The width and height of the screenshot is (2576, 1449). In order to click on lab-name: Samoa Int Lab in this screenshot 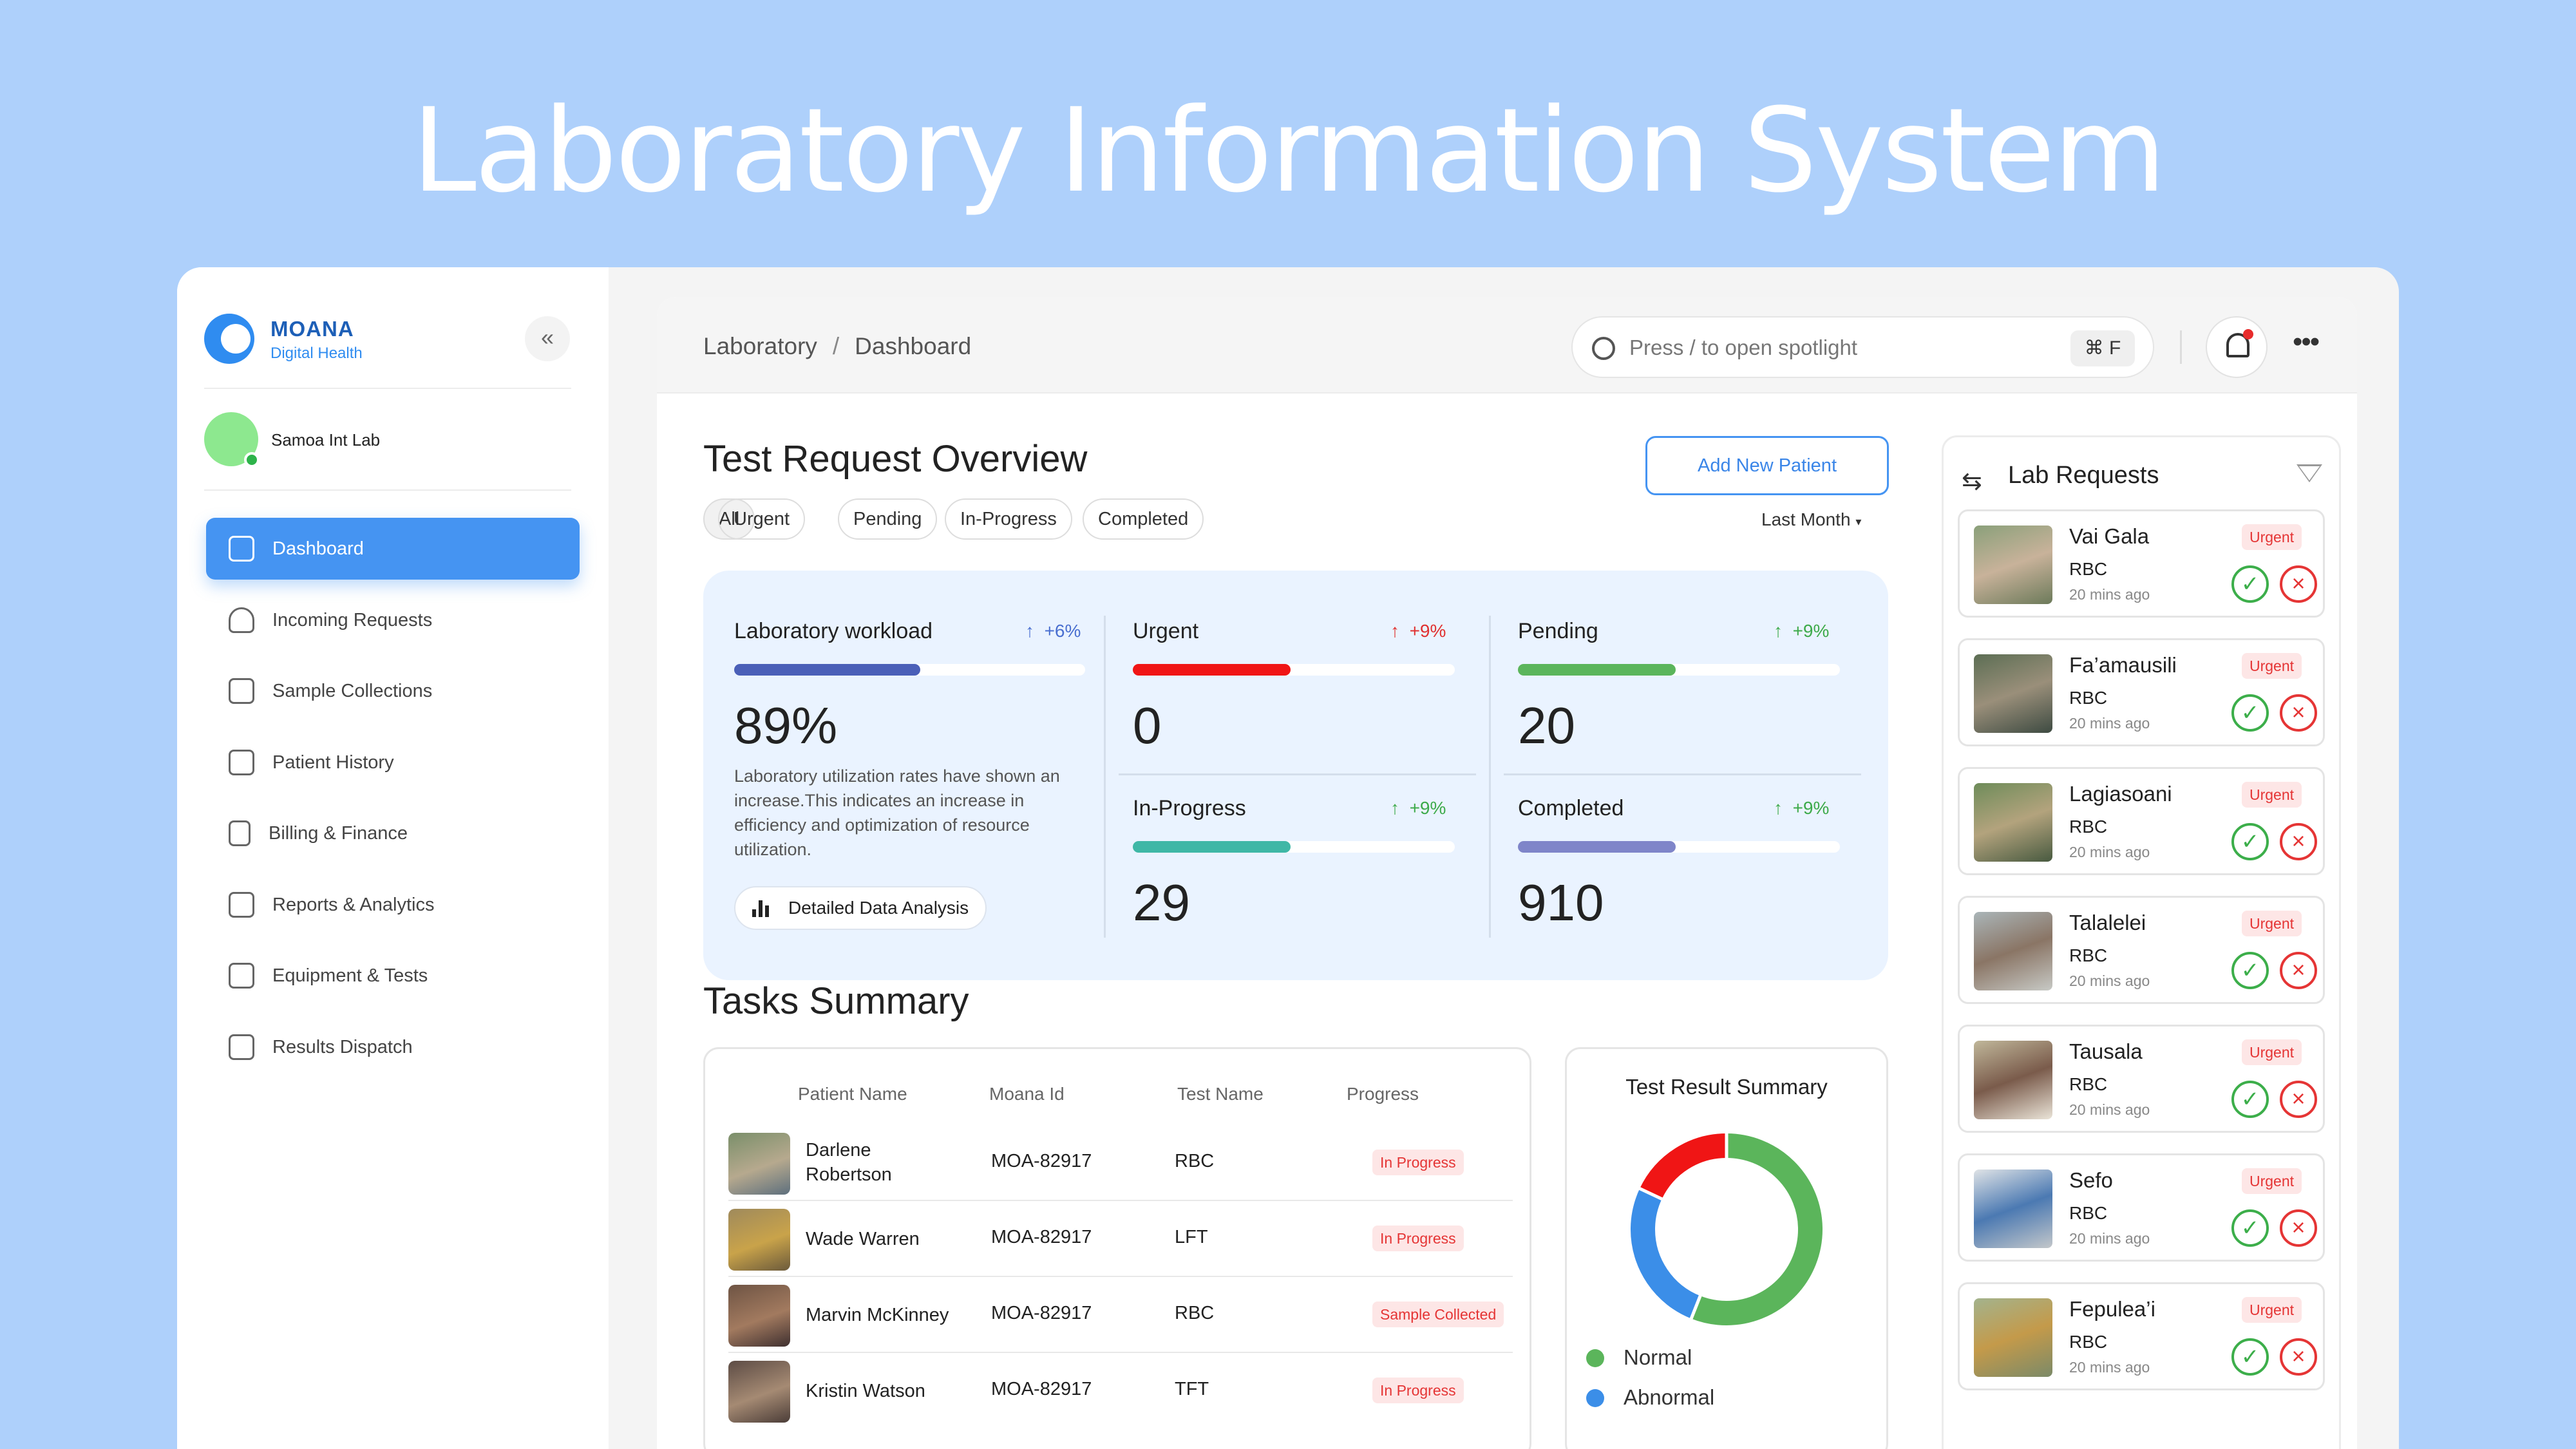, I will do `click(326, 440)`.